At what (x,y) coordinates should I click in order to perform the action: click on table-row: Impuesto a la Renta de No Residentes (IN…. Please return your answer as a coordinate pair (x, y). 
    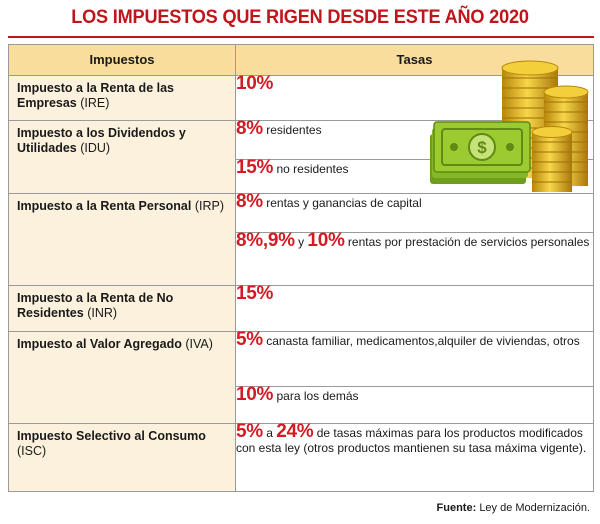
    Looking at the image, I should click on (301, 307).